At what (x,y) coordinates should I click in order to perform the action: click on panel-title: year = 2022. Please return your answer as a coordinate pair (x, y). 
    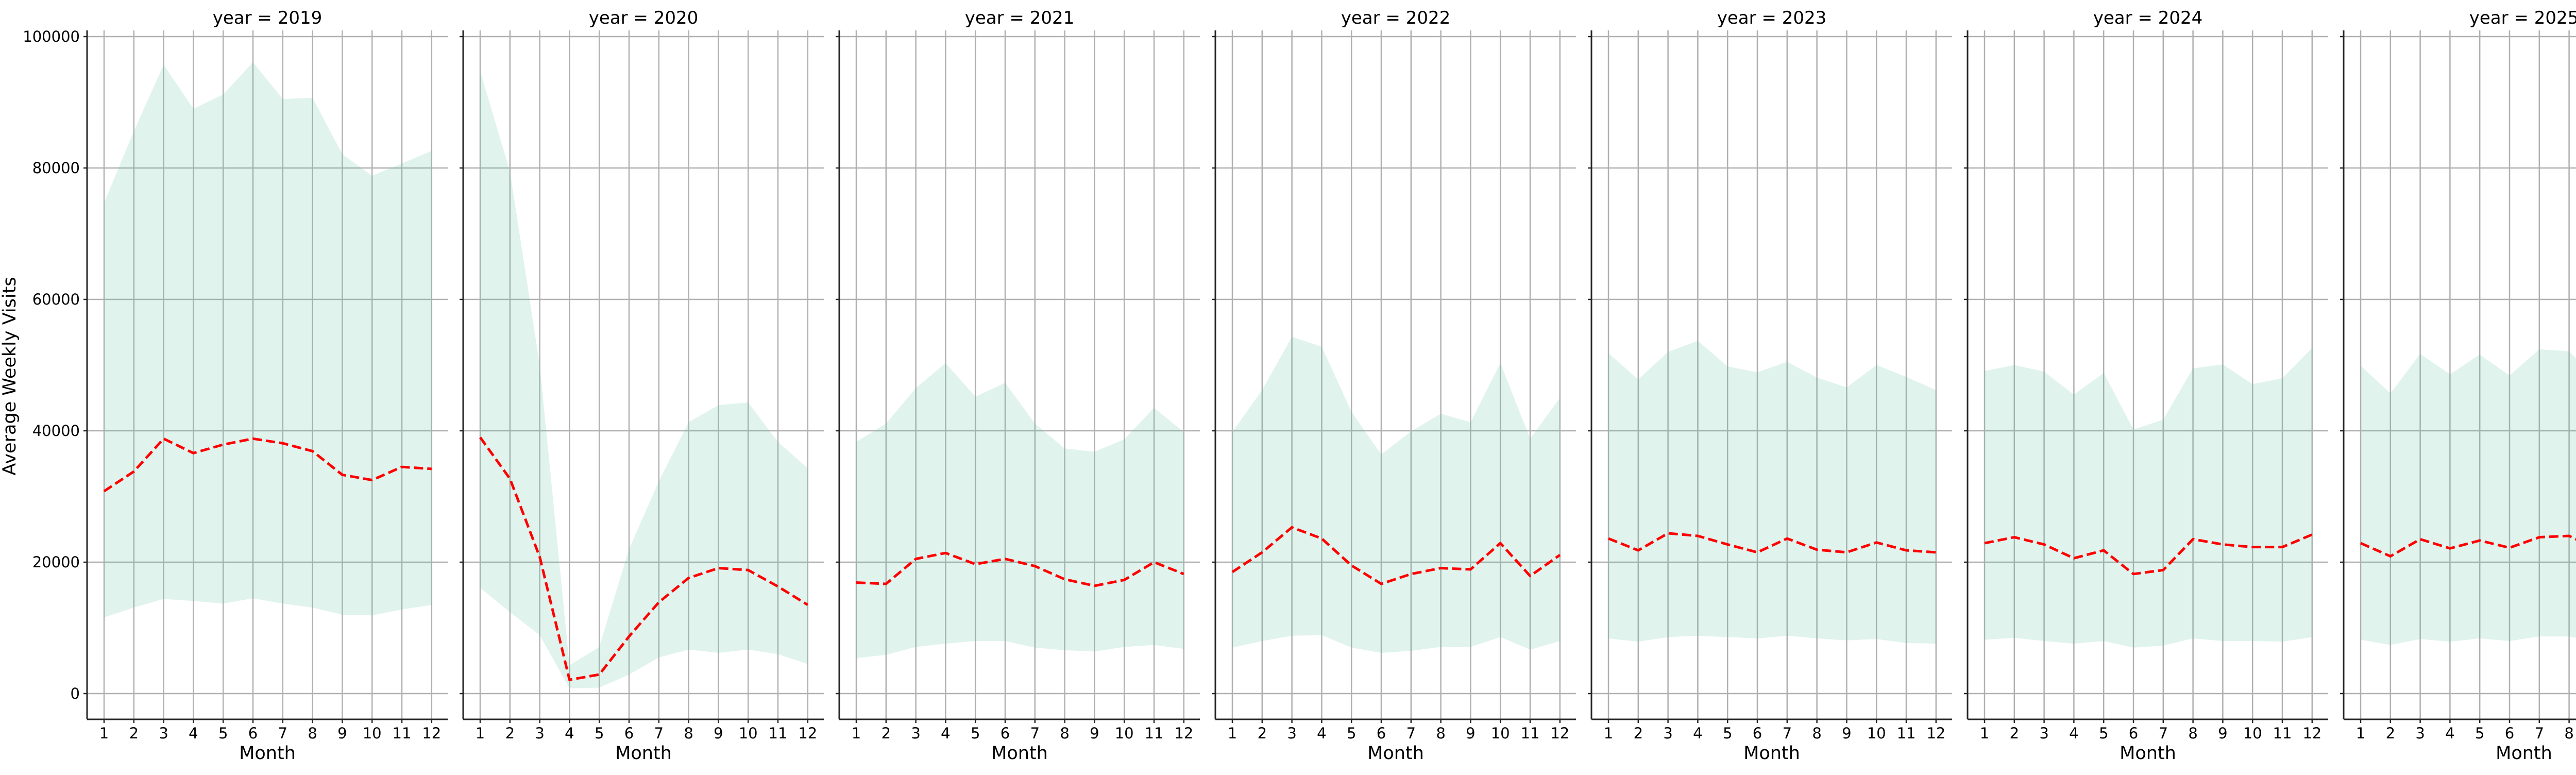
    Looking at the image, I should click on (1395, 18).